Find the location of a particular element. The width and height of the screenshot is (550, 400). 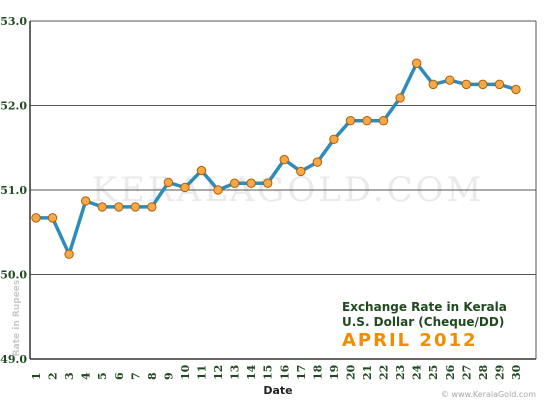

x-tick-label: 26 is located at coordinates (450, 372).